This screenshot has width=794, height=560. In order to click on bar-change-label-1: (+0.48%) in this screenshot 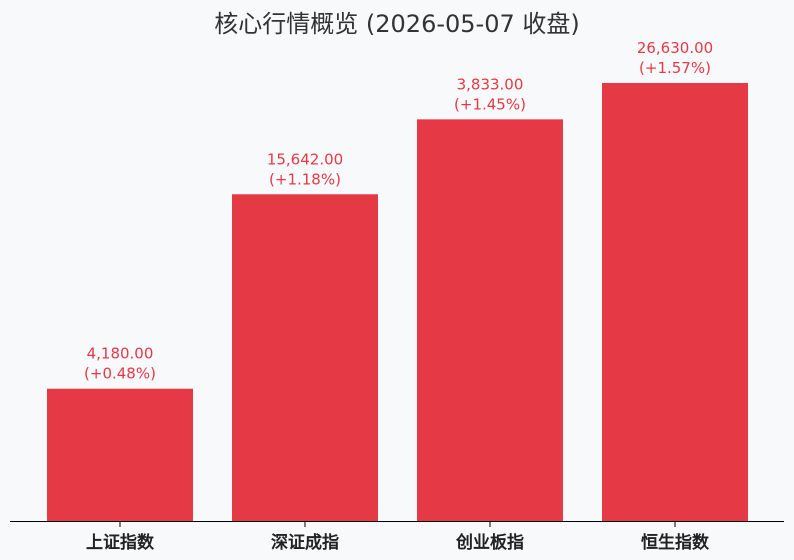, I will do `click(120, 374)`.